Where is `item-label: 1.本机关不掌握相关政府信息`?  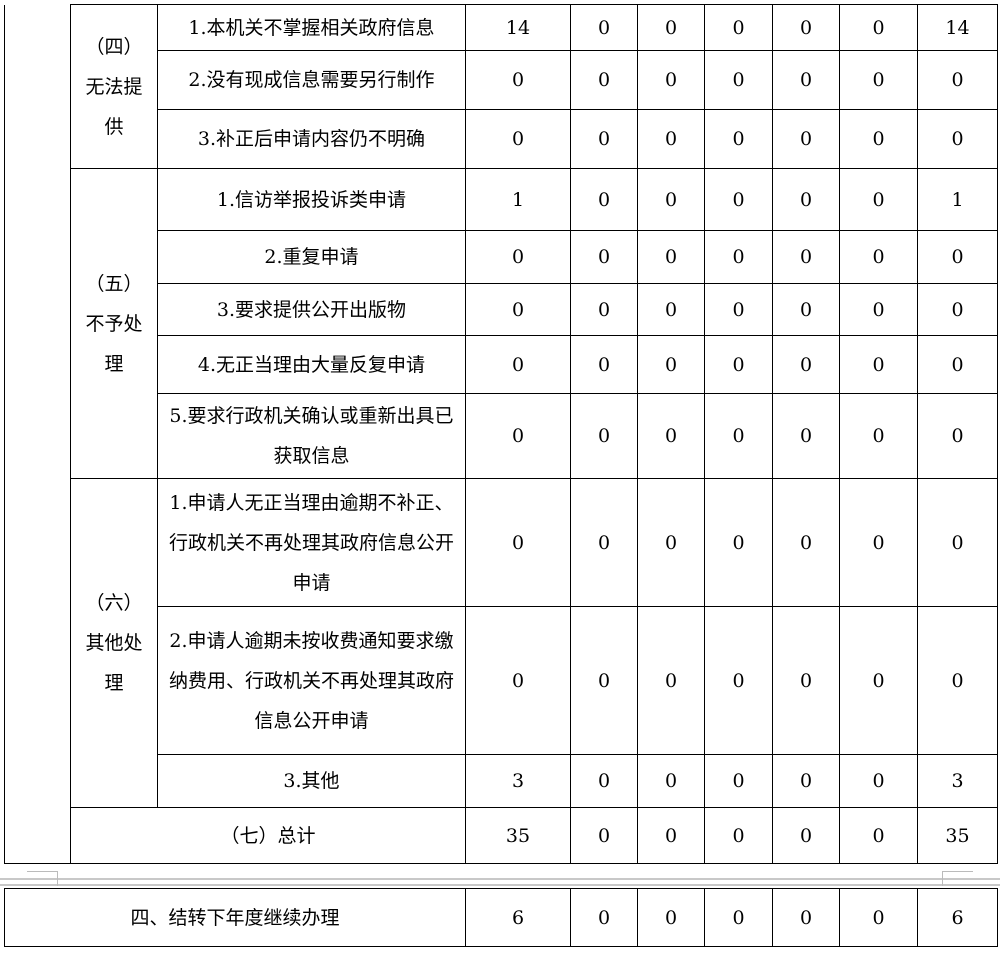 item-label: 1.本机关不掌握相关政府信息 is located at coordinates (311, 27).